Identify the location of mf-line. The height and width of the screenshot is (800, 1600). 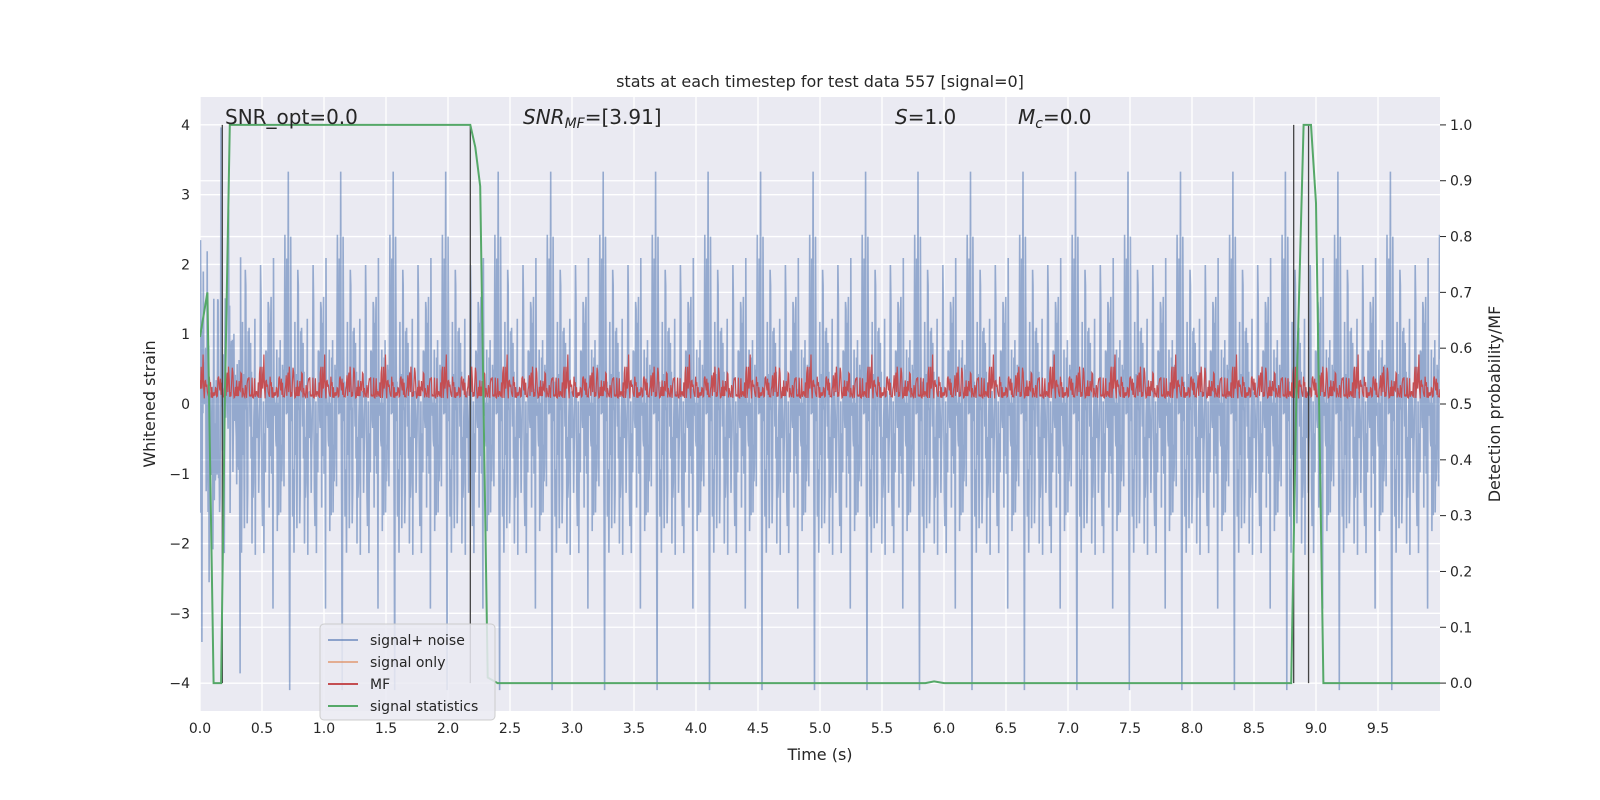
(820, 377).